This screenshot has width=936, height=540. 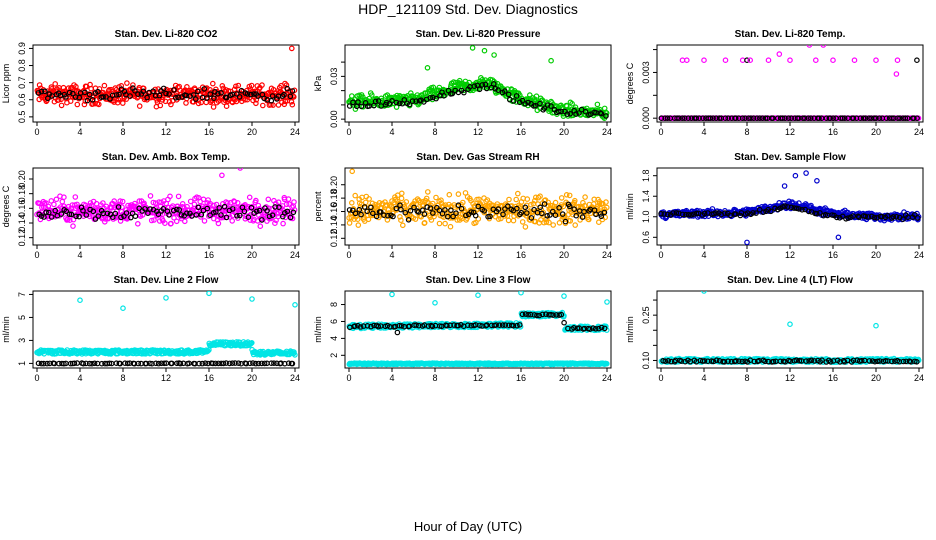 I want to click on y-tick-label: 1.0, so click(x=646, y=217).